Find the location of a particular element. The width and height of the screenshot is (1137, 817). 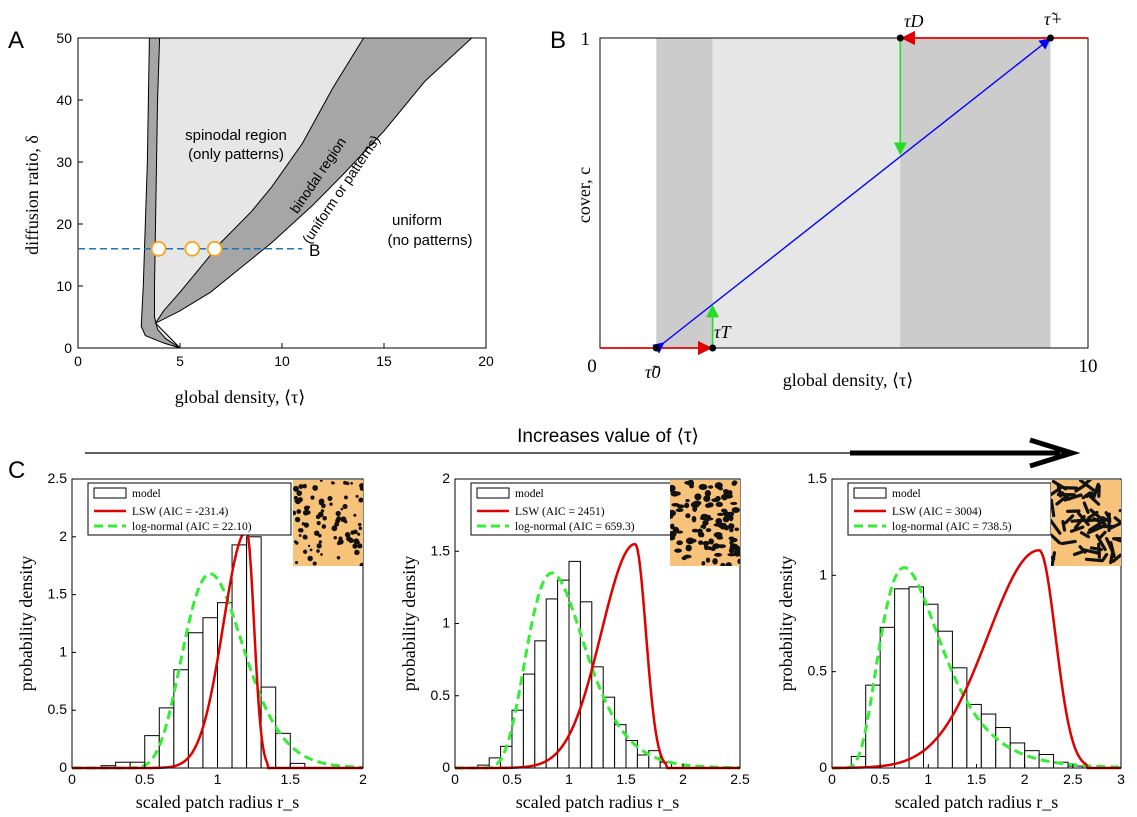

y-tick-label: 2 is located at coordinates (446, 478).